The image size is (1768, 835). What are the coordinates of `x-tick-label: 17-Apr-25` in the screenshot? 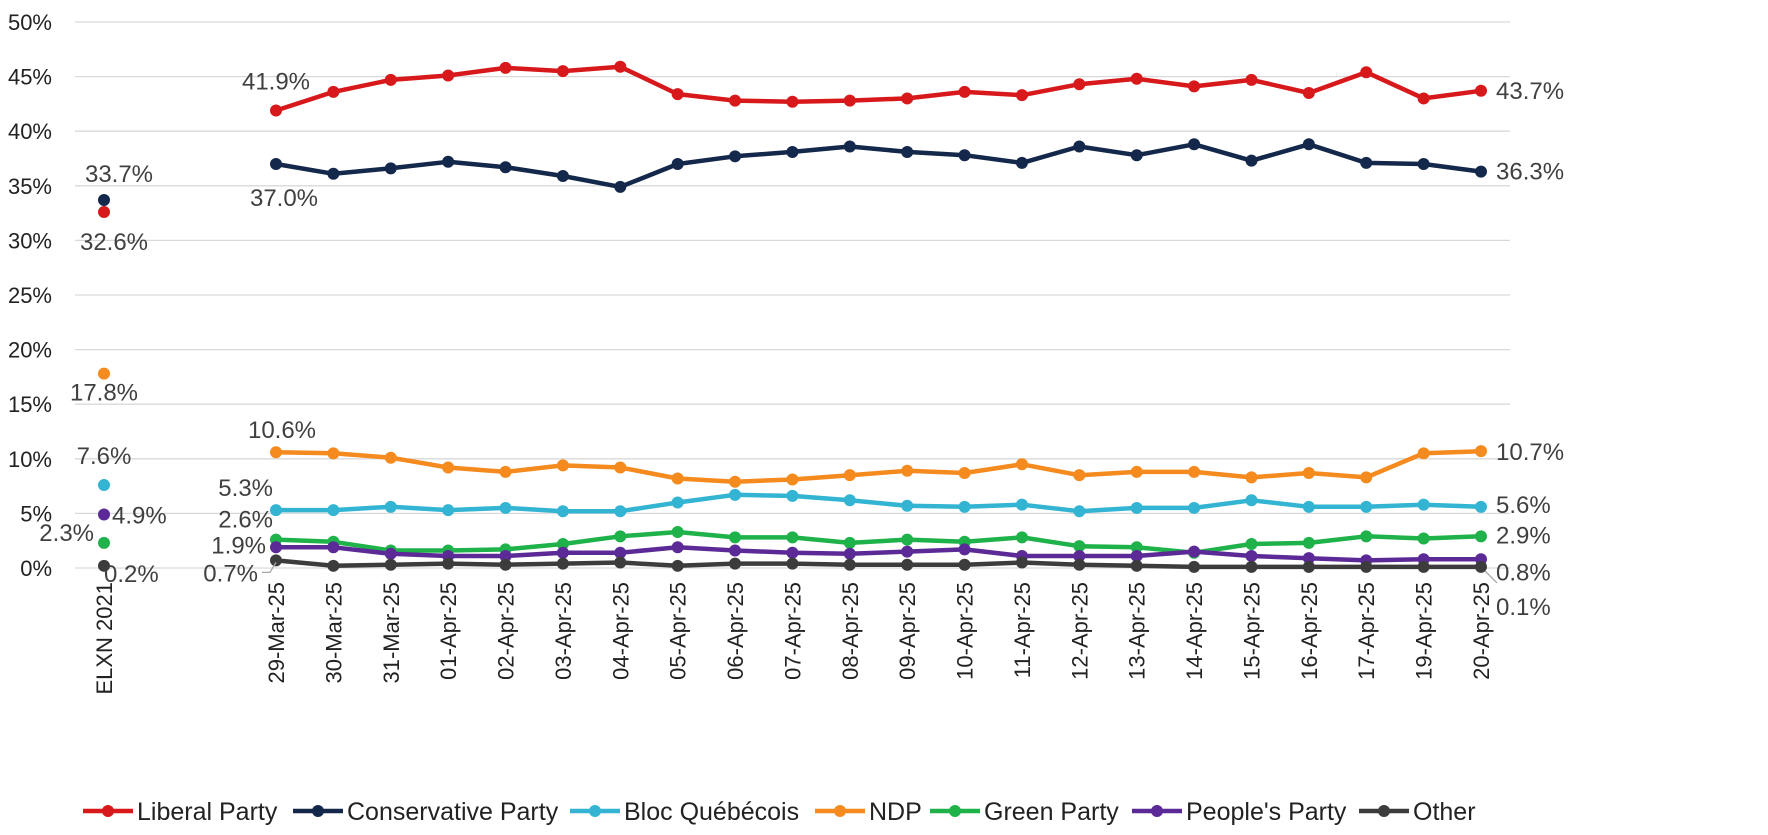 It's located at (1366, 631).